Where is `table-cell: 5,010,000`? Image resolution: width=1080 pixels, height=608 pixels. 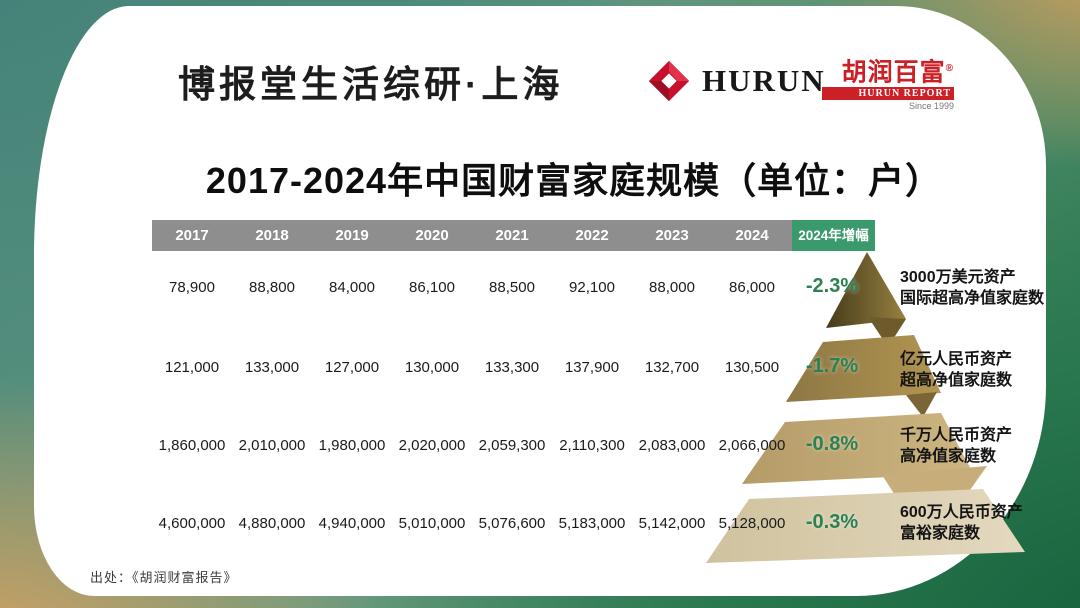 table-cell: 5,010,000 is located at coordinates (432, 523).